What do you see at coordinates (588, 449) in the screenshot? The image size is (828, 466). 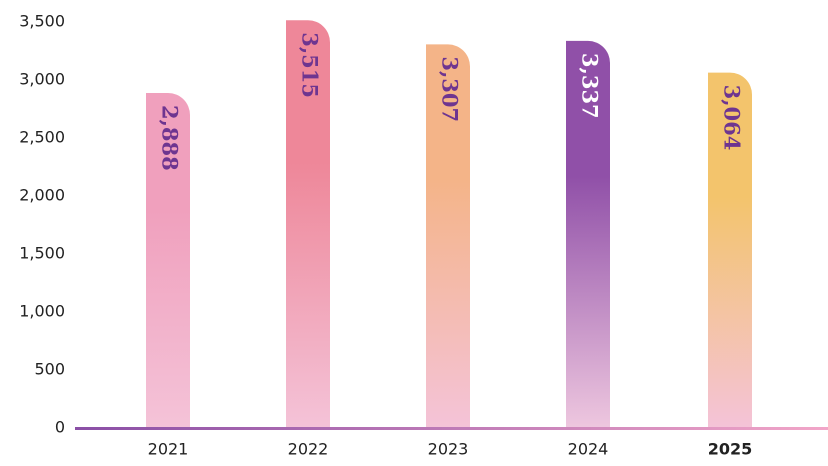 I see `x-tick-label: 2024` at bounding box center [588, 449].